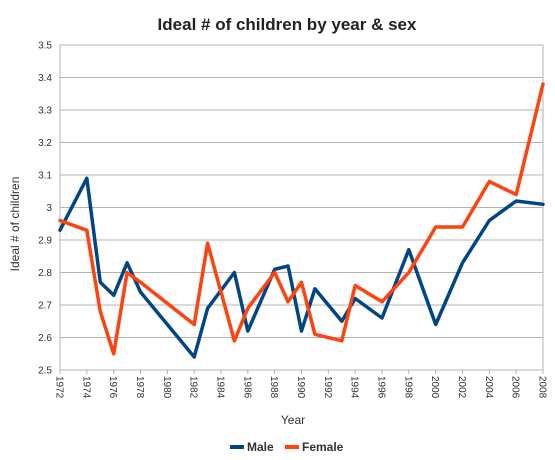  I want to click on x-tick-label: 1980, so click(166, 387).